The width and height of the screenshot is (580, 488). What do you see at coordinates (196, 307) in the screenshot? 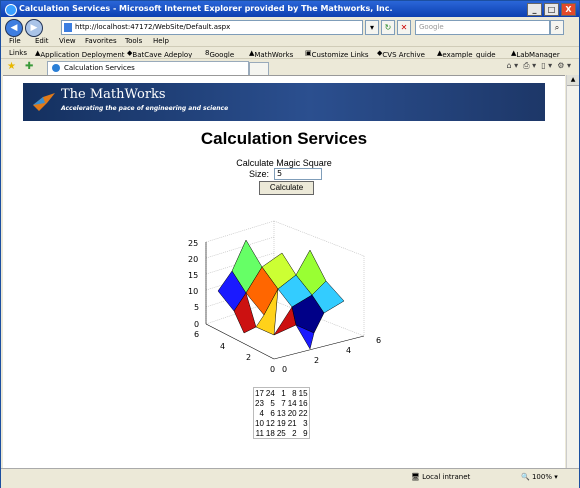
I see `z-tick-5: 5` at bounding box center [196, 307].